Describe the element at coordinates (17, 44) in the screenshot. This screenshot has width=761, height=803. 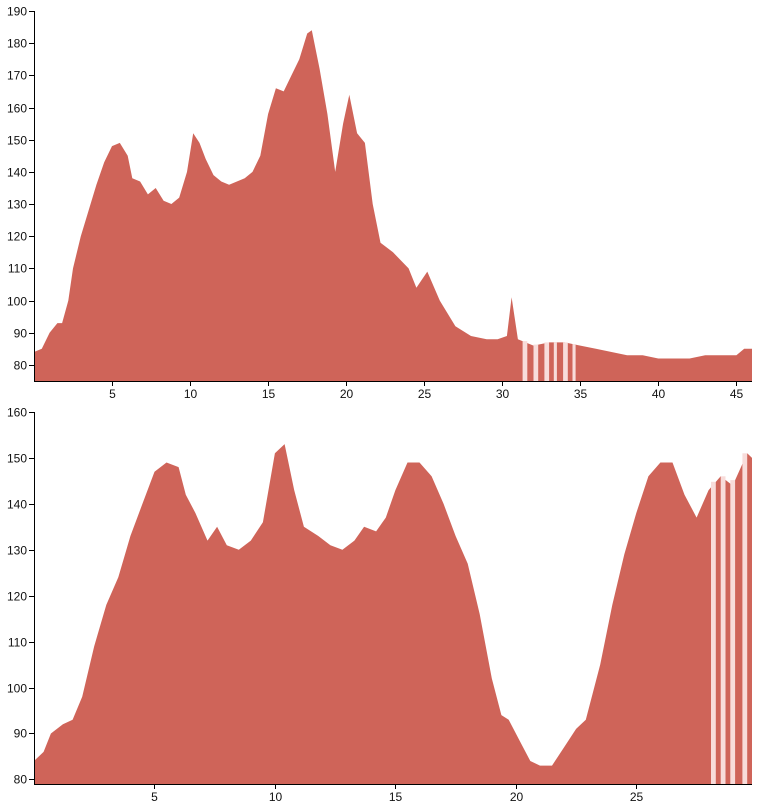
I see `y-tick-label: 180` at that location.